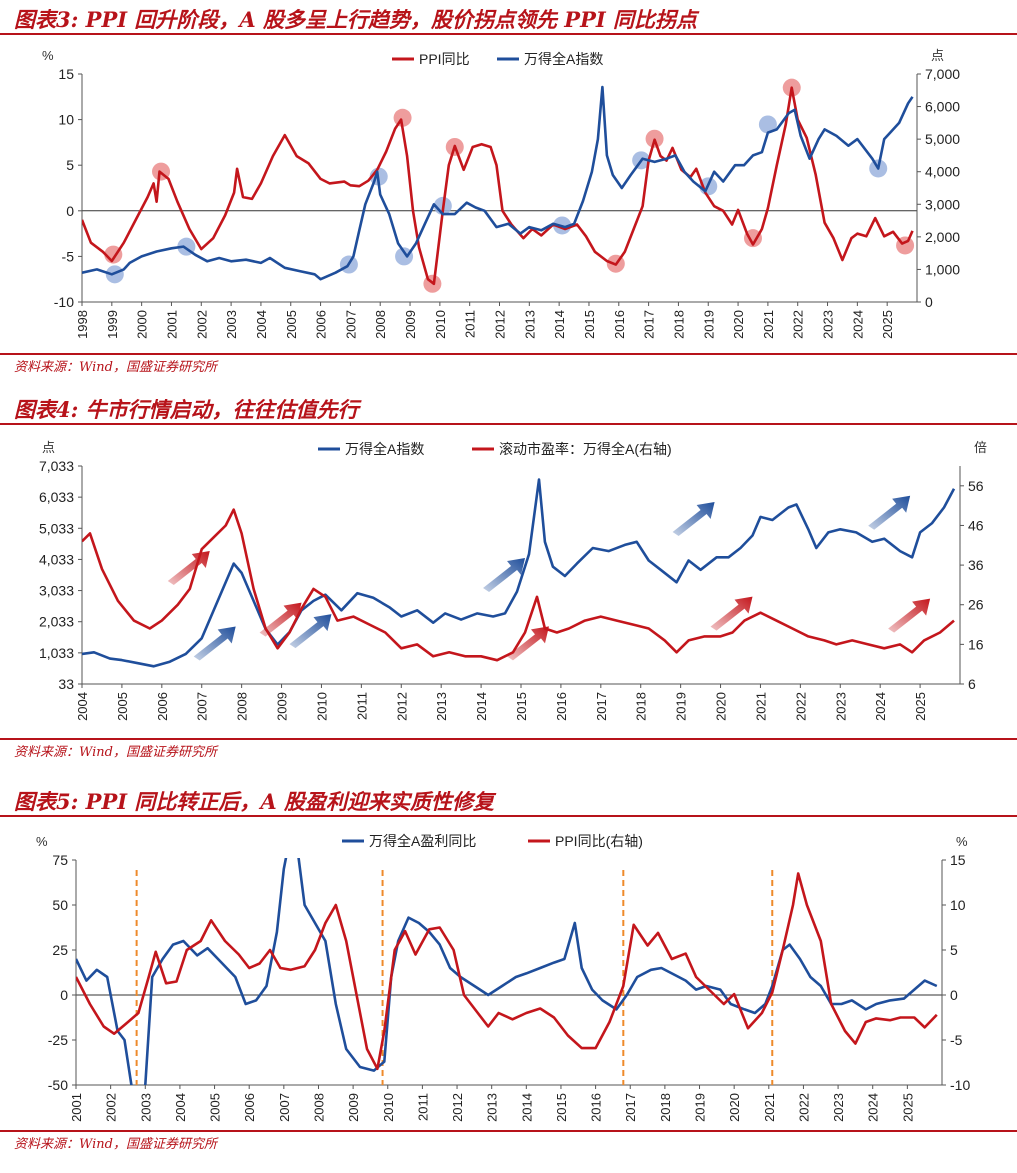 The image size is (1017, 1173). Describe the element at coordinates (526, 1107) in the screenshot. I see `x-tick-label: 2014` at that location.